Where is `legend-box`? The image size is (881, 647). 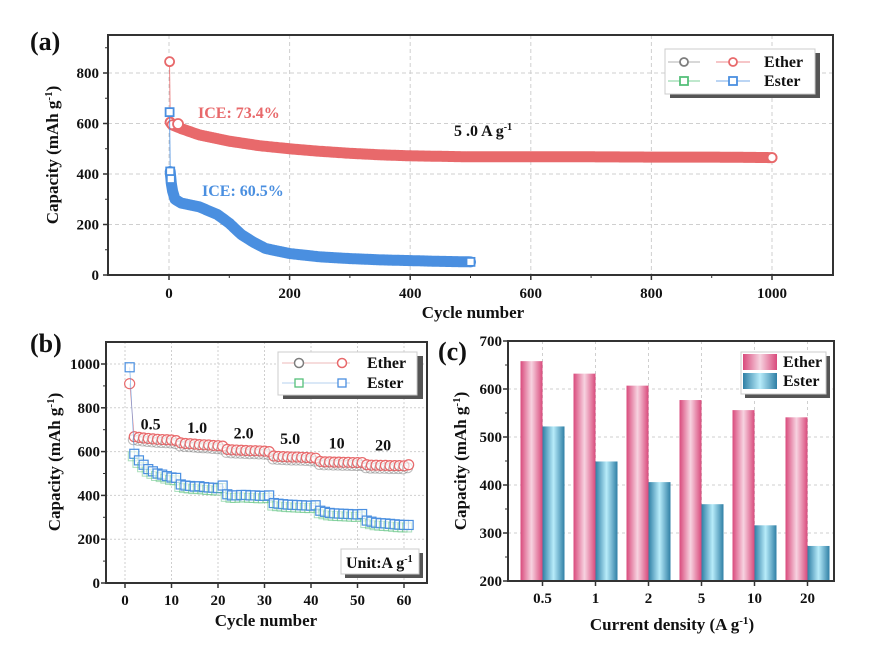 legend-box is located at coordinates (740, 71).